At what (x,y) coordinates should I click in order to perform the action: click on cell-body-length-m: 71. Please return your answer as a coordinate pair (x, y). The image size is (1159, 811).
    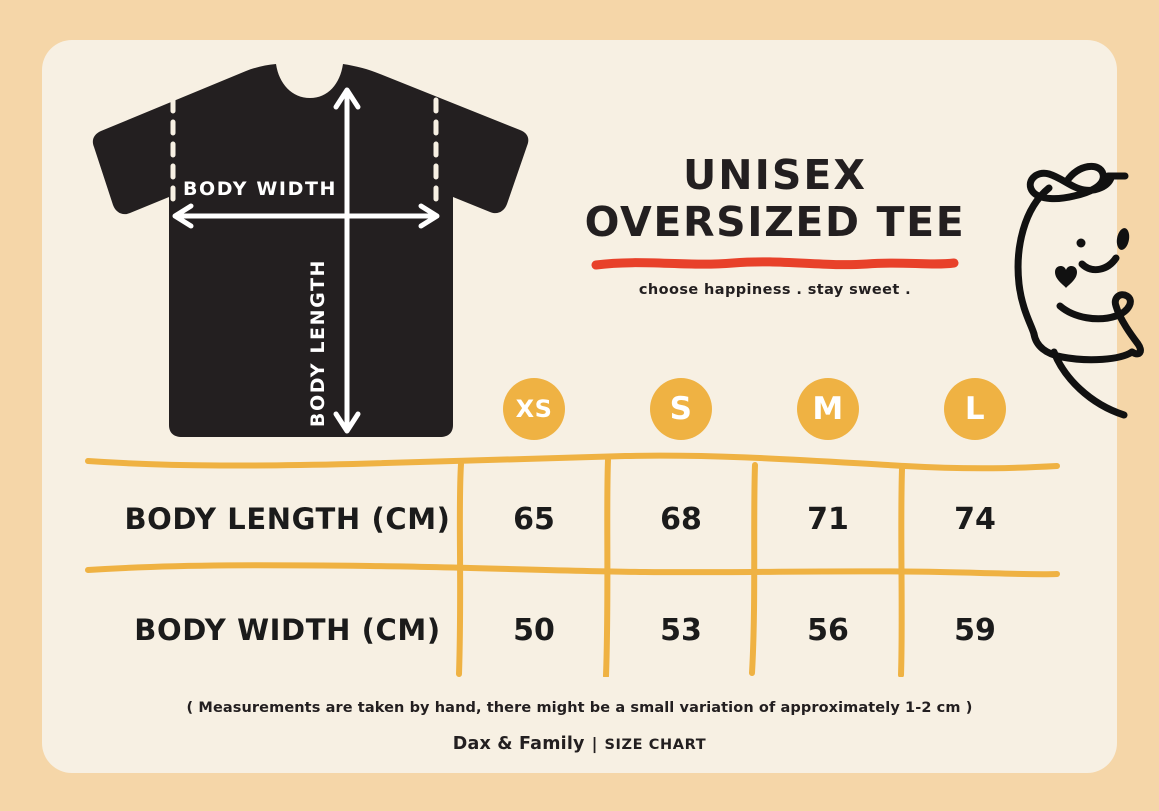
    Looking at the image, I should click on (828, 519).